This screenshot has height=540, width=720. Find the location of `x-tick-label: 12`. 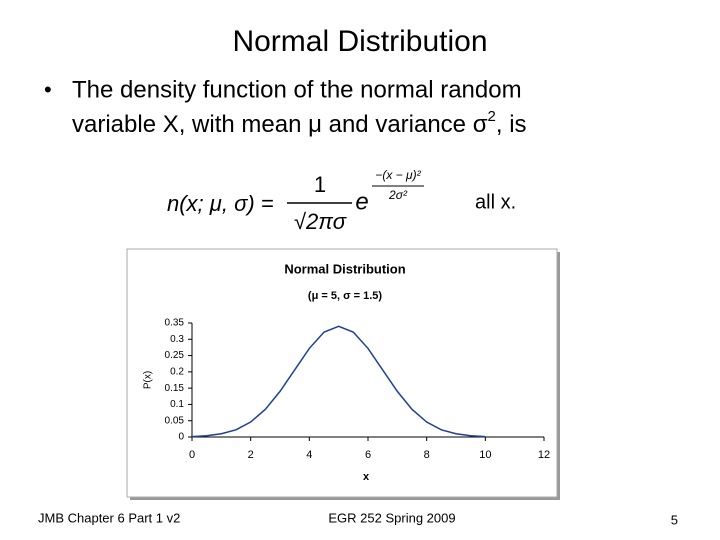

x-tick-label: 12 is located at coordinates (544, 455).